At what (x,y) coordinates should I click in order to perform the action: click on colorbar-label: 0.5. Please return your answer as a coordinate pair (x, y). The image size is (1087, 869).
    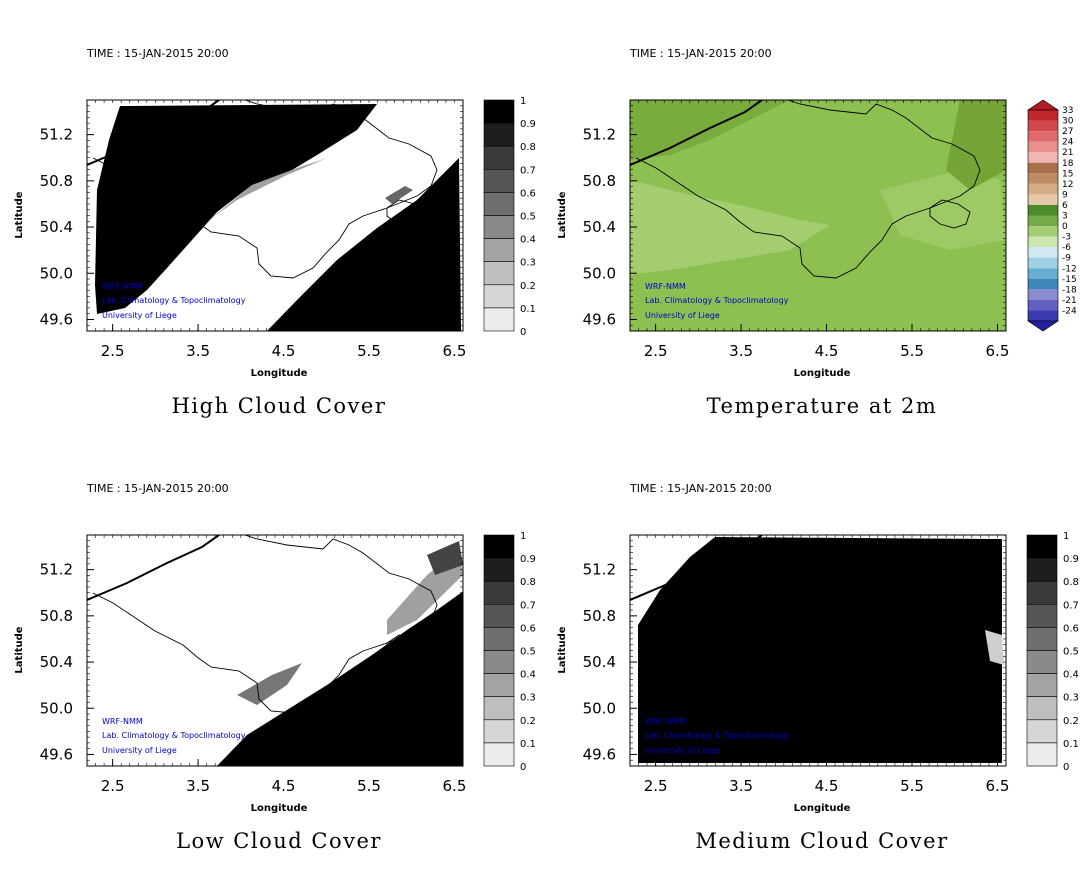
    Looking at the image, I should click on (528, 217).